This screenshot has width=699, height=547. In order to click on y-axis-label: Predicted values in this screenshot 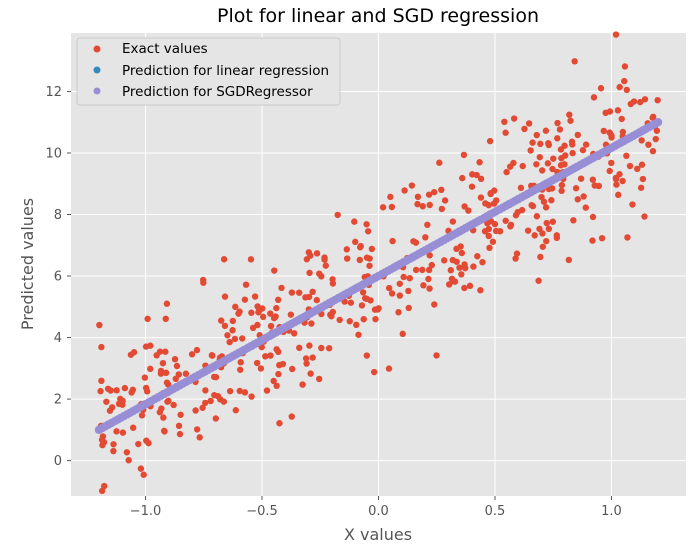, I will do `click(27, 264)`.